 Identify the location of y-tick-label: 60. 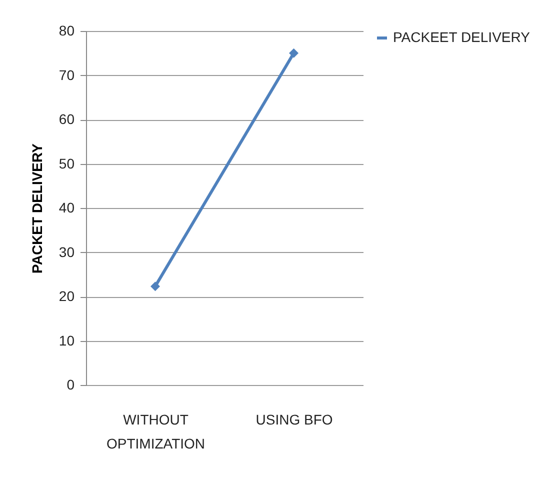
(66, 119).